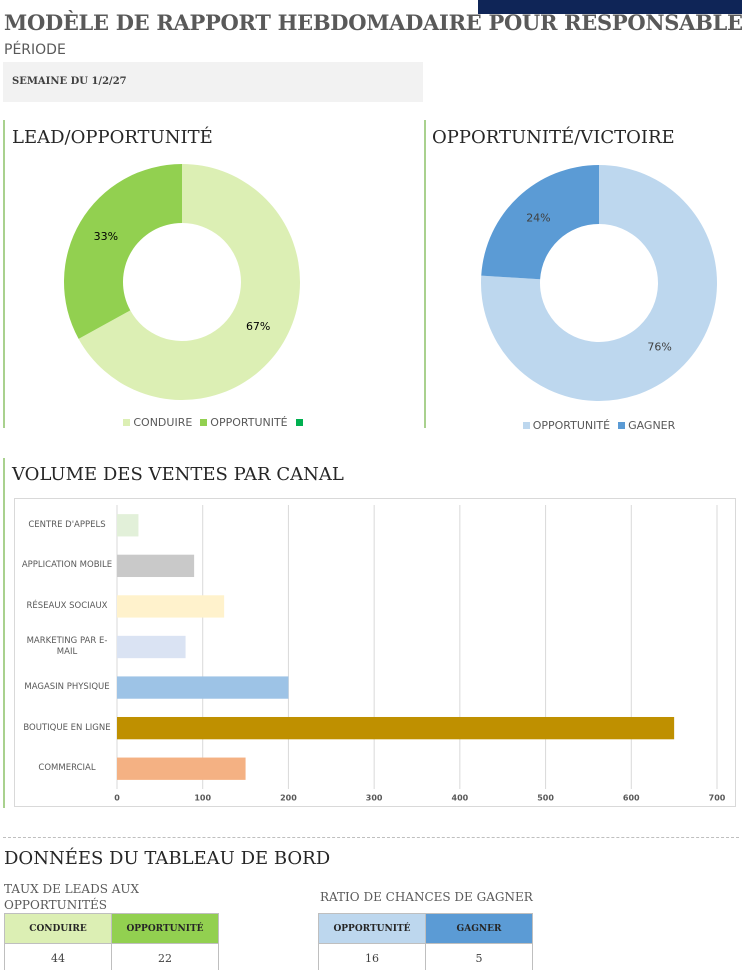 The image size is (742, 970). I want to click on x-tick-label: 300, so click(374, 798).